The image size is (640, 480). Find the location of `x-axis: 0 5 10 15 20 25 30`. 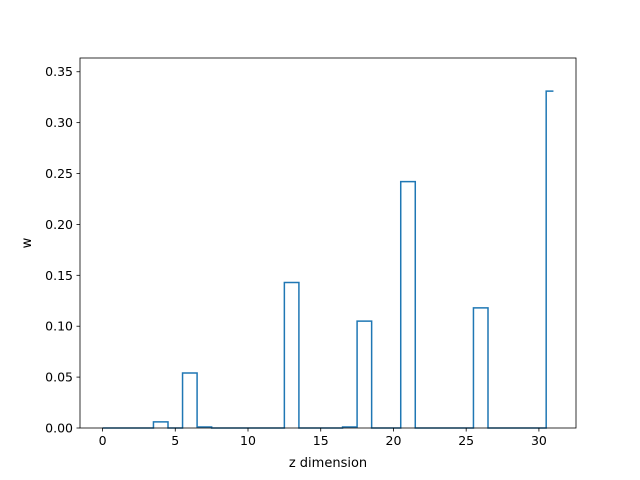

x-axis: 0 5 10 15 20 25 30 is located at coordinates (323, 438).